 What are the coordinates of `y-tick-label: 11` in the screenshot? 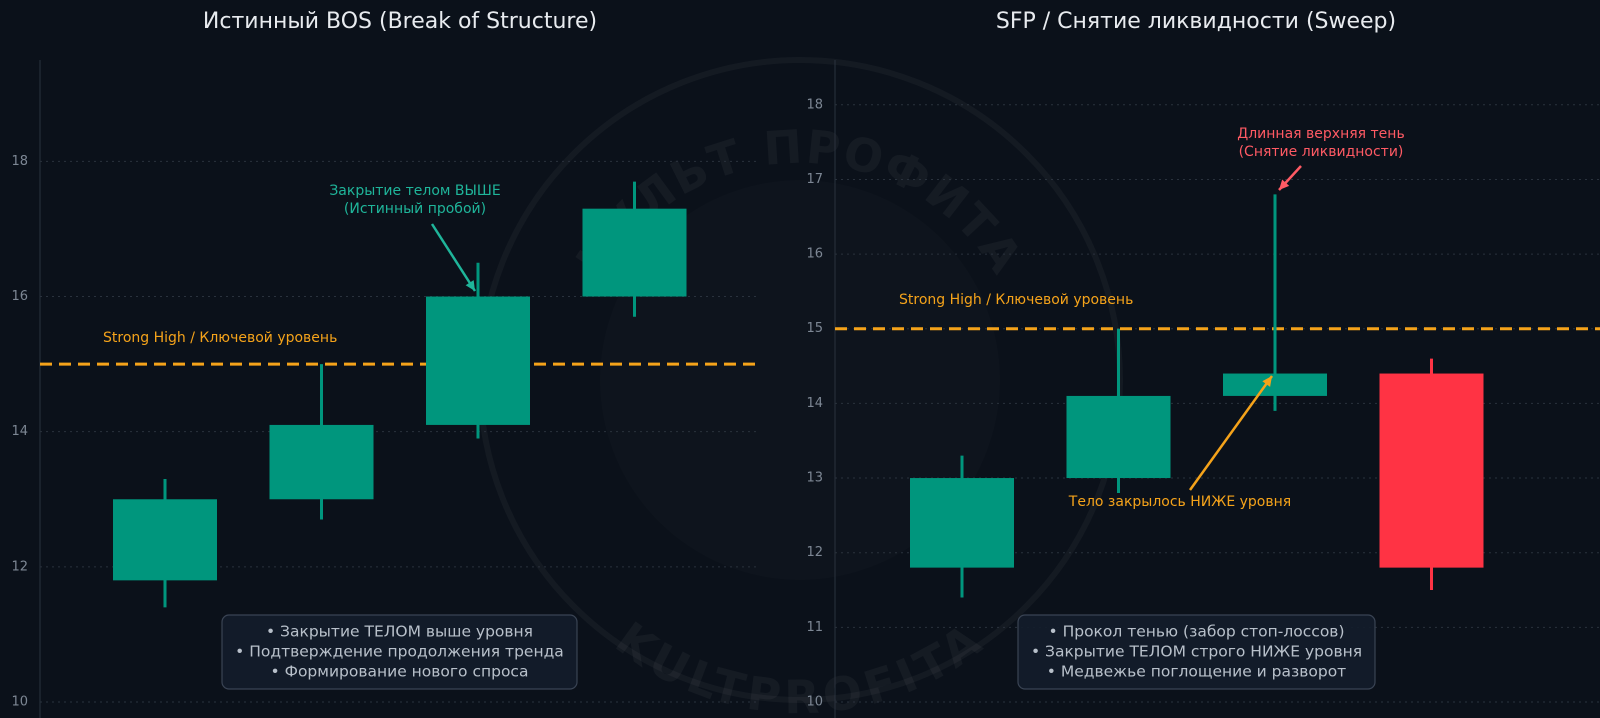 It's located at (814, 627).